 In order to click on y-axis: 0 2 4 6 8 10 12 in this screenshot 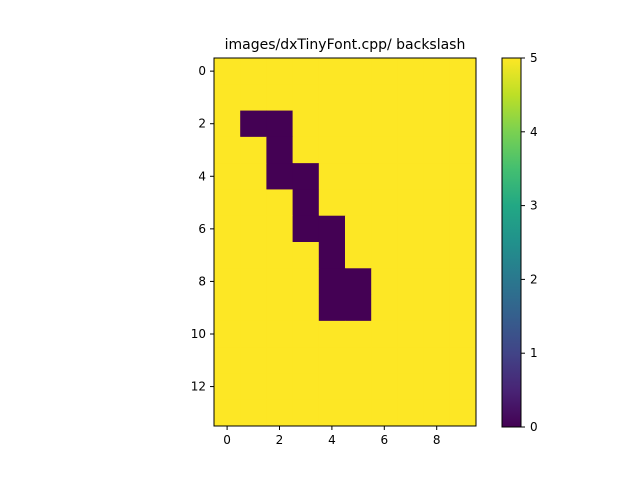, I will do `click(202, 229)`.